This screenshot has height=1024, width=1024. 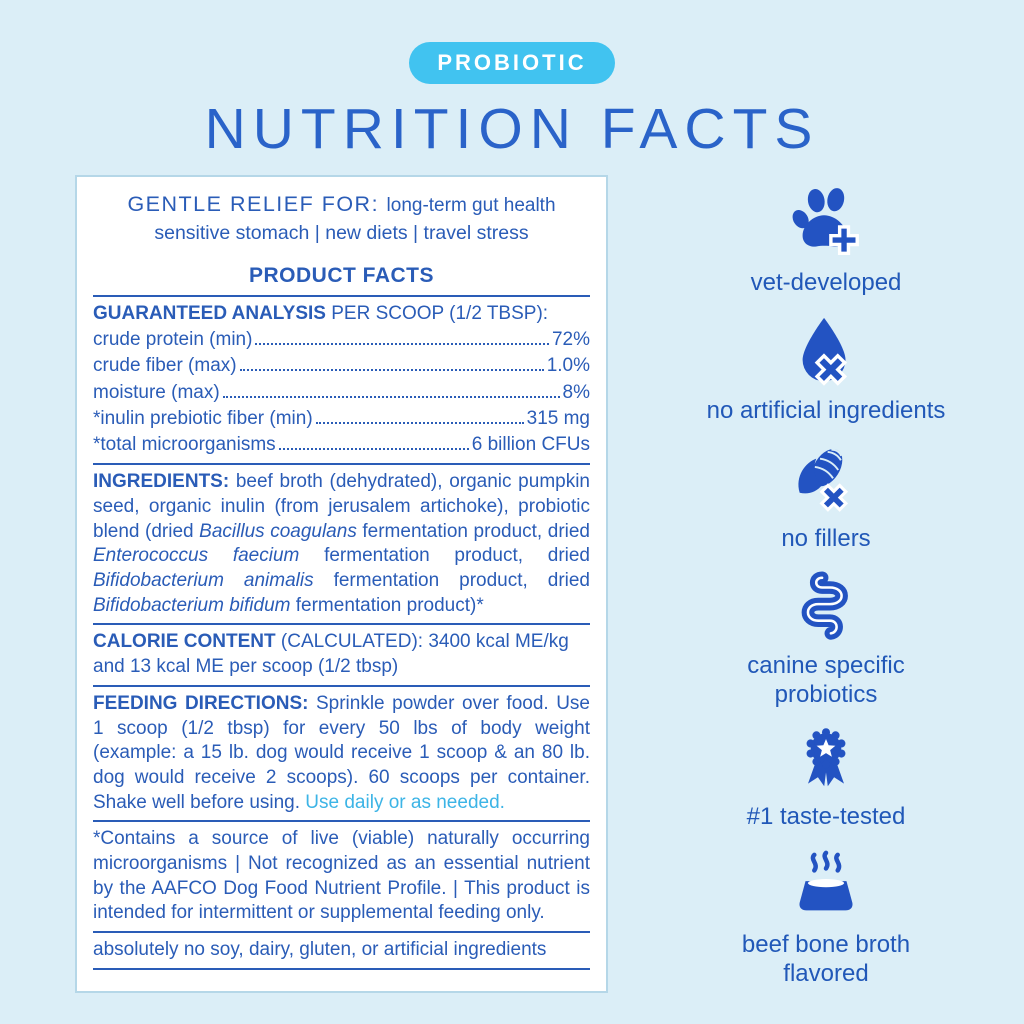 What do you see at coordinates (173, 340) in the screenshot?
I see `analysis-label: crude protein (min)` at bounding box center [173, 340].